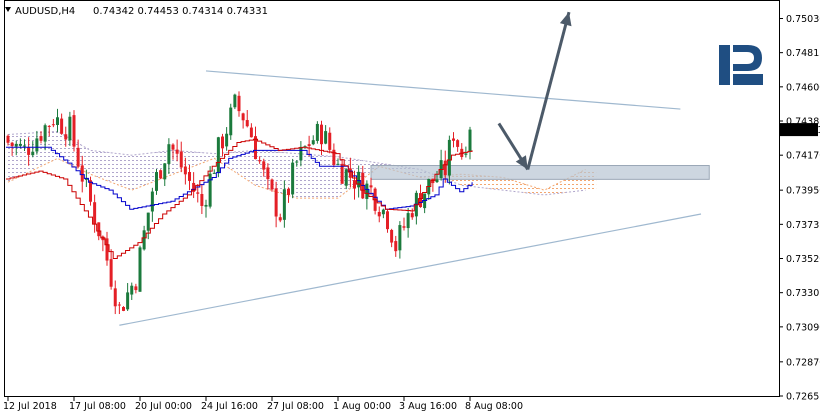 This screenshot has width=820, height=416. Describe the element at coordinates (748, 79) in the screenshot. I see `logo-underline` at that location.